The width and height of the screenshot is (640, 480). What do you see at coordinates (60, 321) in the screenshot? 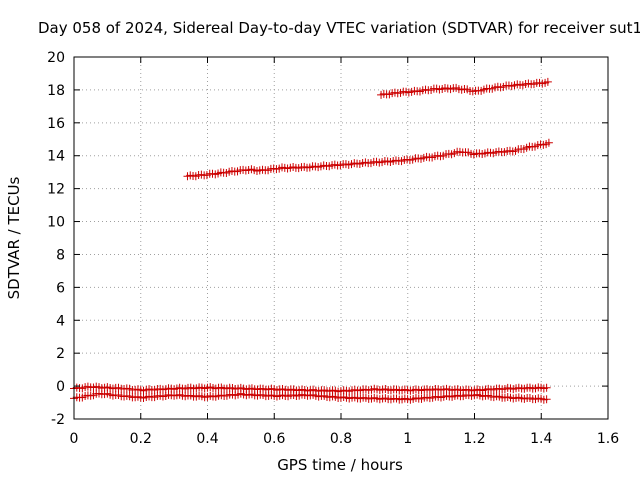
I see `y-tick-label: 4` at bounding box center [60, 321].